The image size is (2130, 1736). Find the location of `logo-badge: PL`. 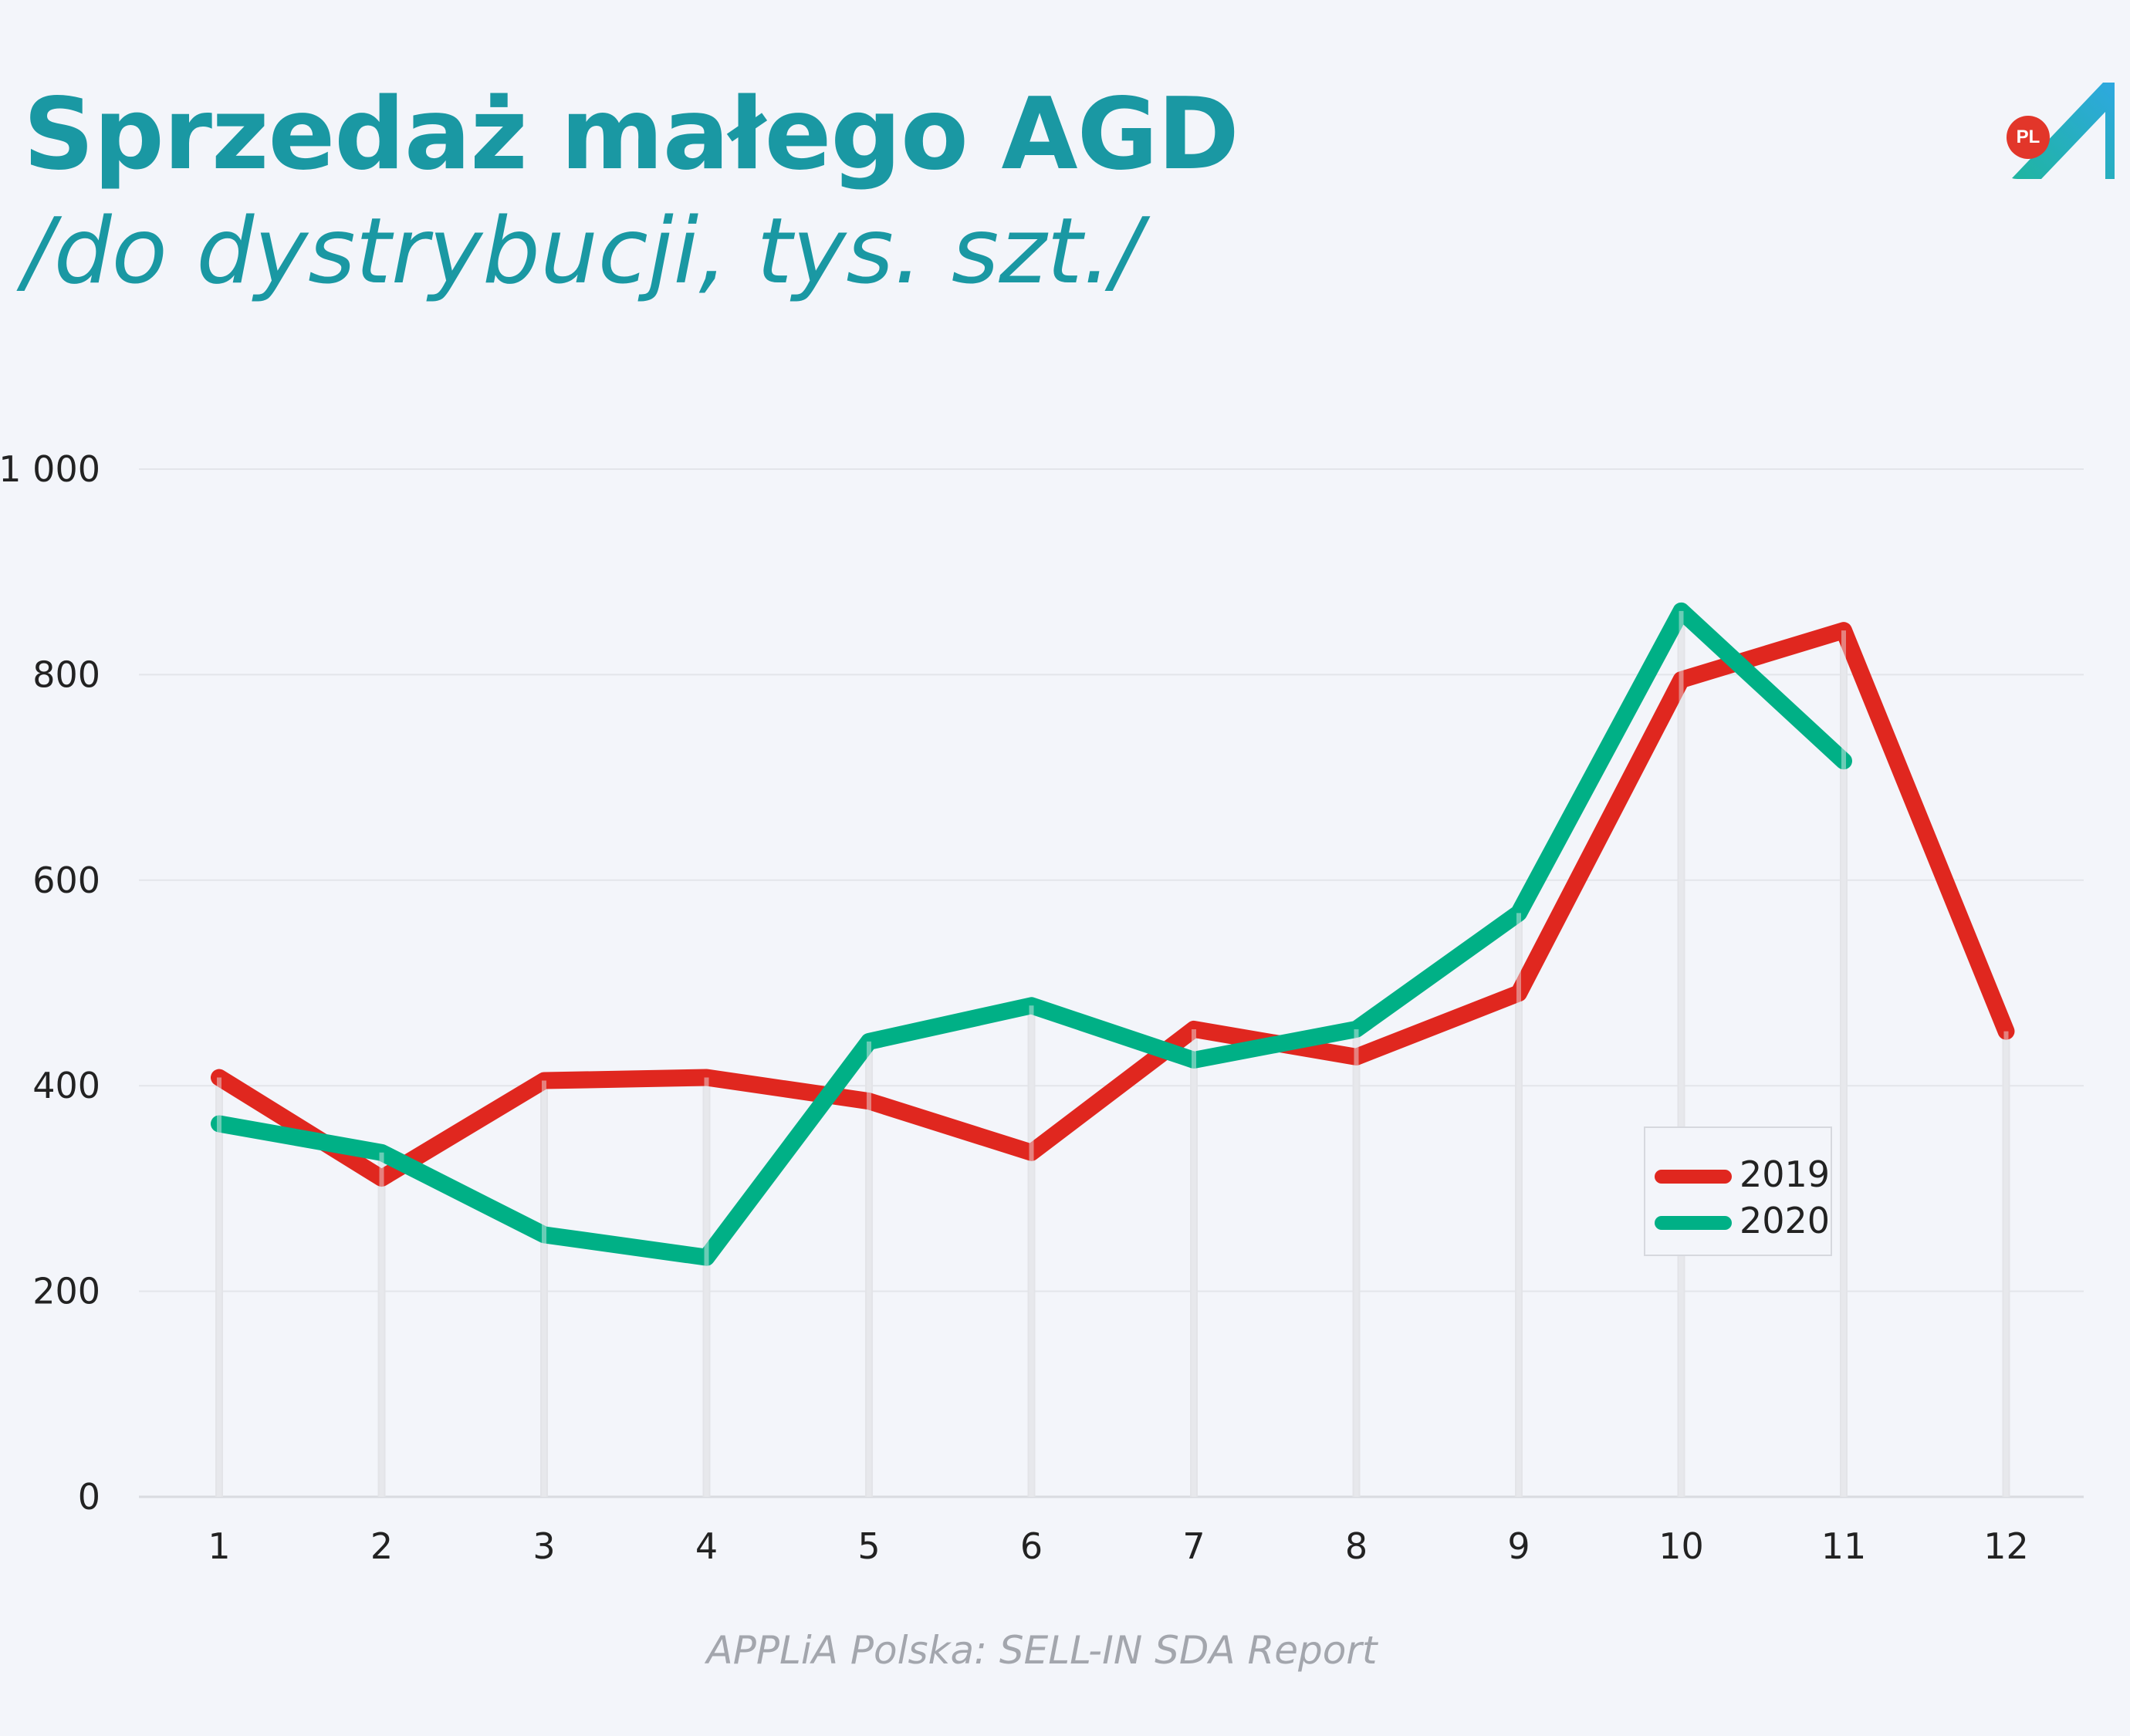

logo-badge: PL is located at coordinates (2028, 137).